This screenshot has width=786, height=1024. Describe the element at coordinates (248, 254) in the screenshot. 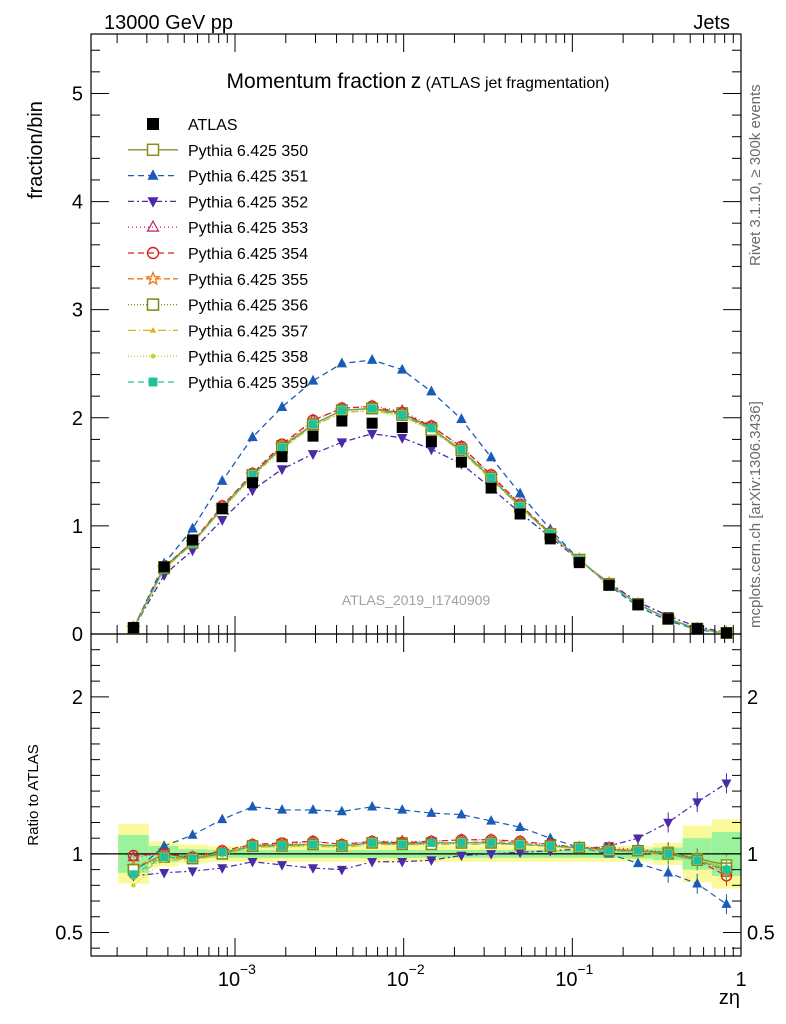

I see `legend-label: Pythia 6.425 354` at that location.